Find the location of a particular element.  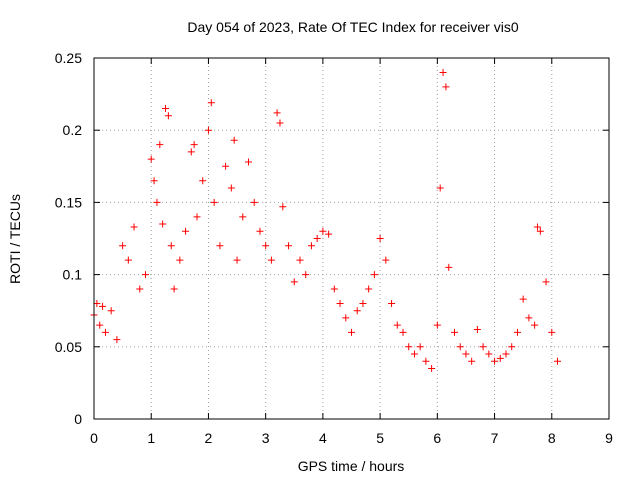

x-axis-label: GPS time / hours is located at coordinates (351, 466).